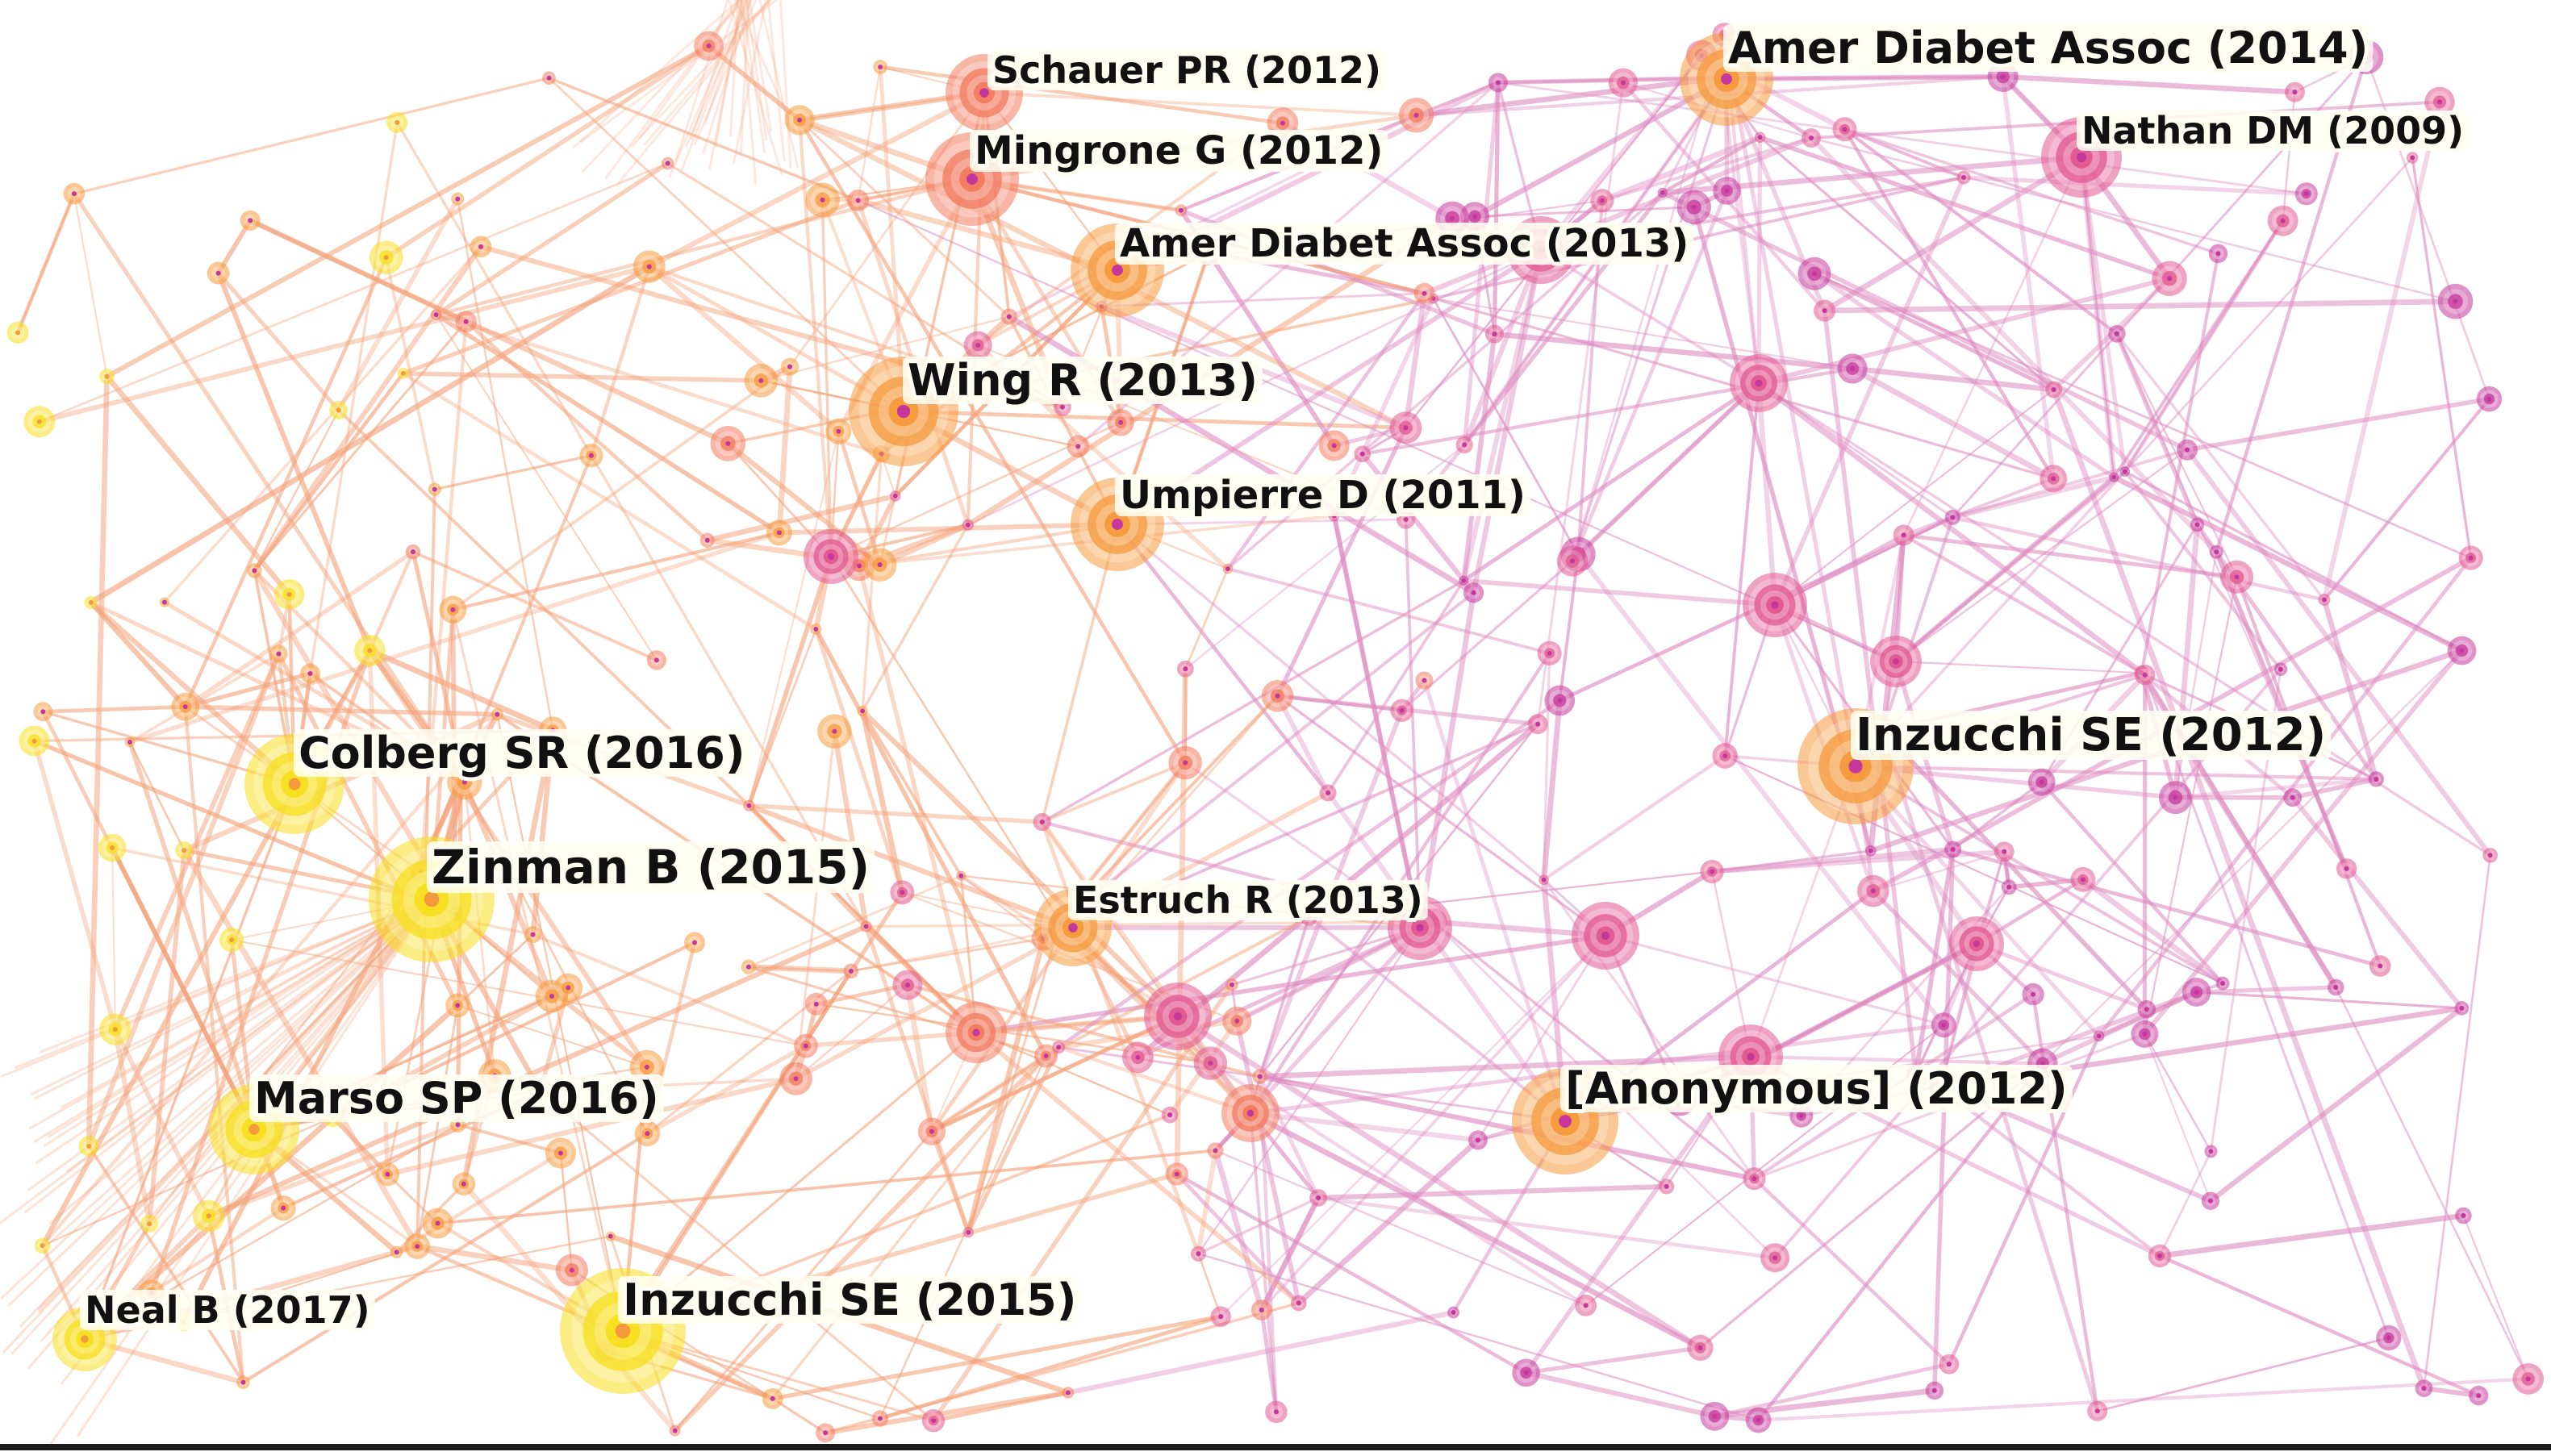  I want to click on label-background, so click(1404, 244).